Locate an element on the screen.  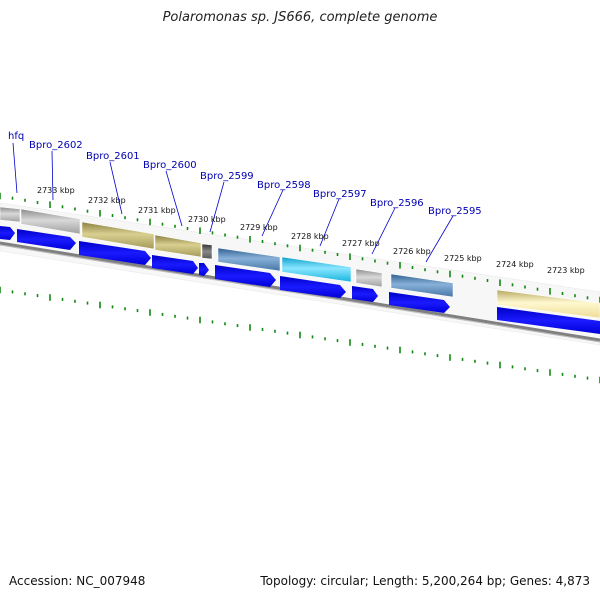
gene-label-leaders is located at coordinates (233, 202).